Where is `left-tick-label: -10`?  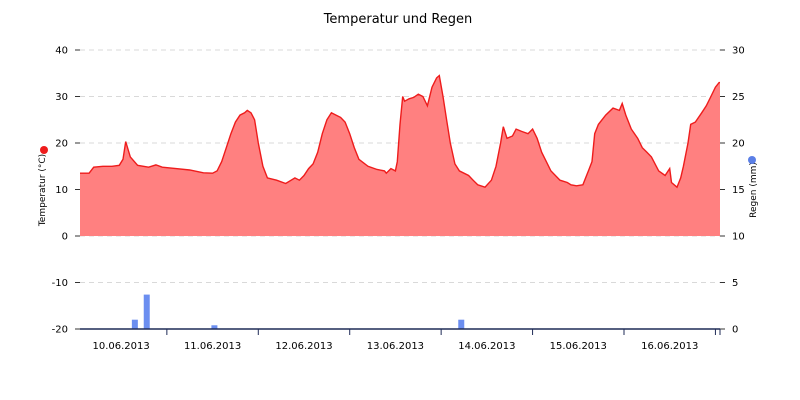 left-tick-label: -10 is located at coordinates (60, 283).